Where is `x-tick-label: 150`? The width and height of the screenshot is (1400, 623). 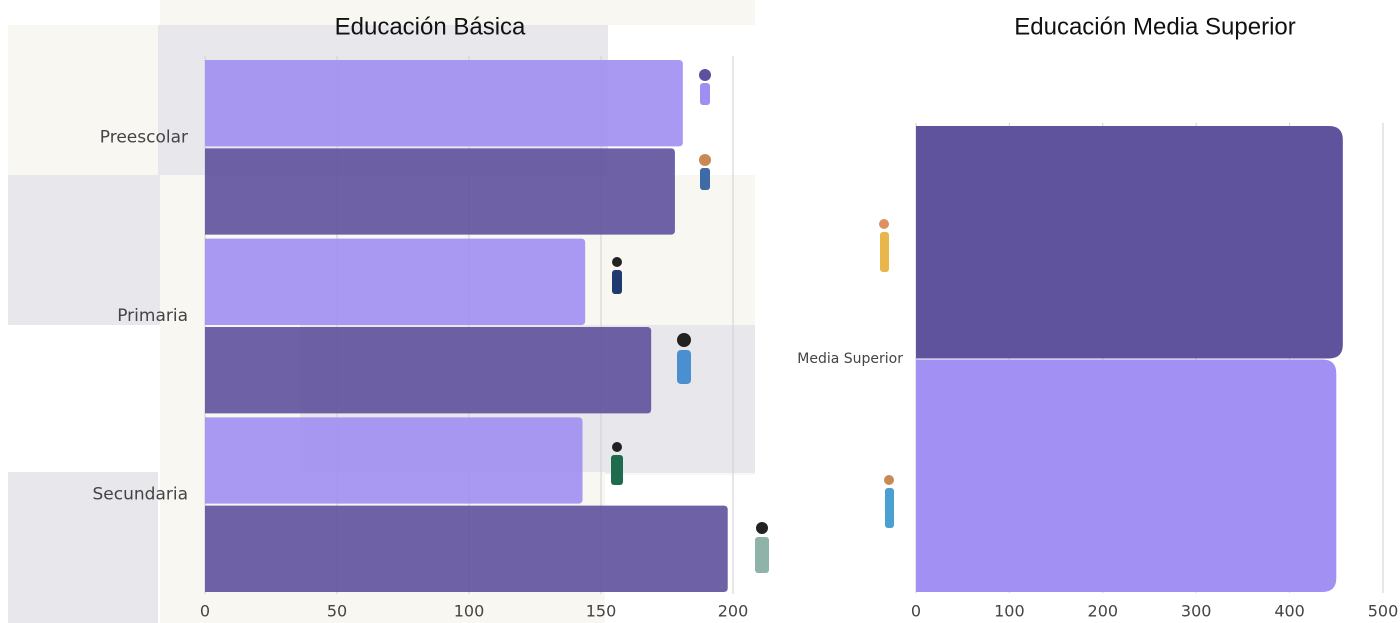 x-tick-label: 150 is located at coordinates (601, 611).